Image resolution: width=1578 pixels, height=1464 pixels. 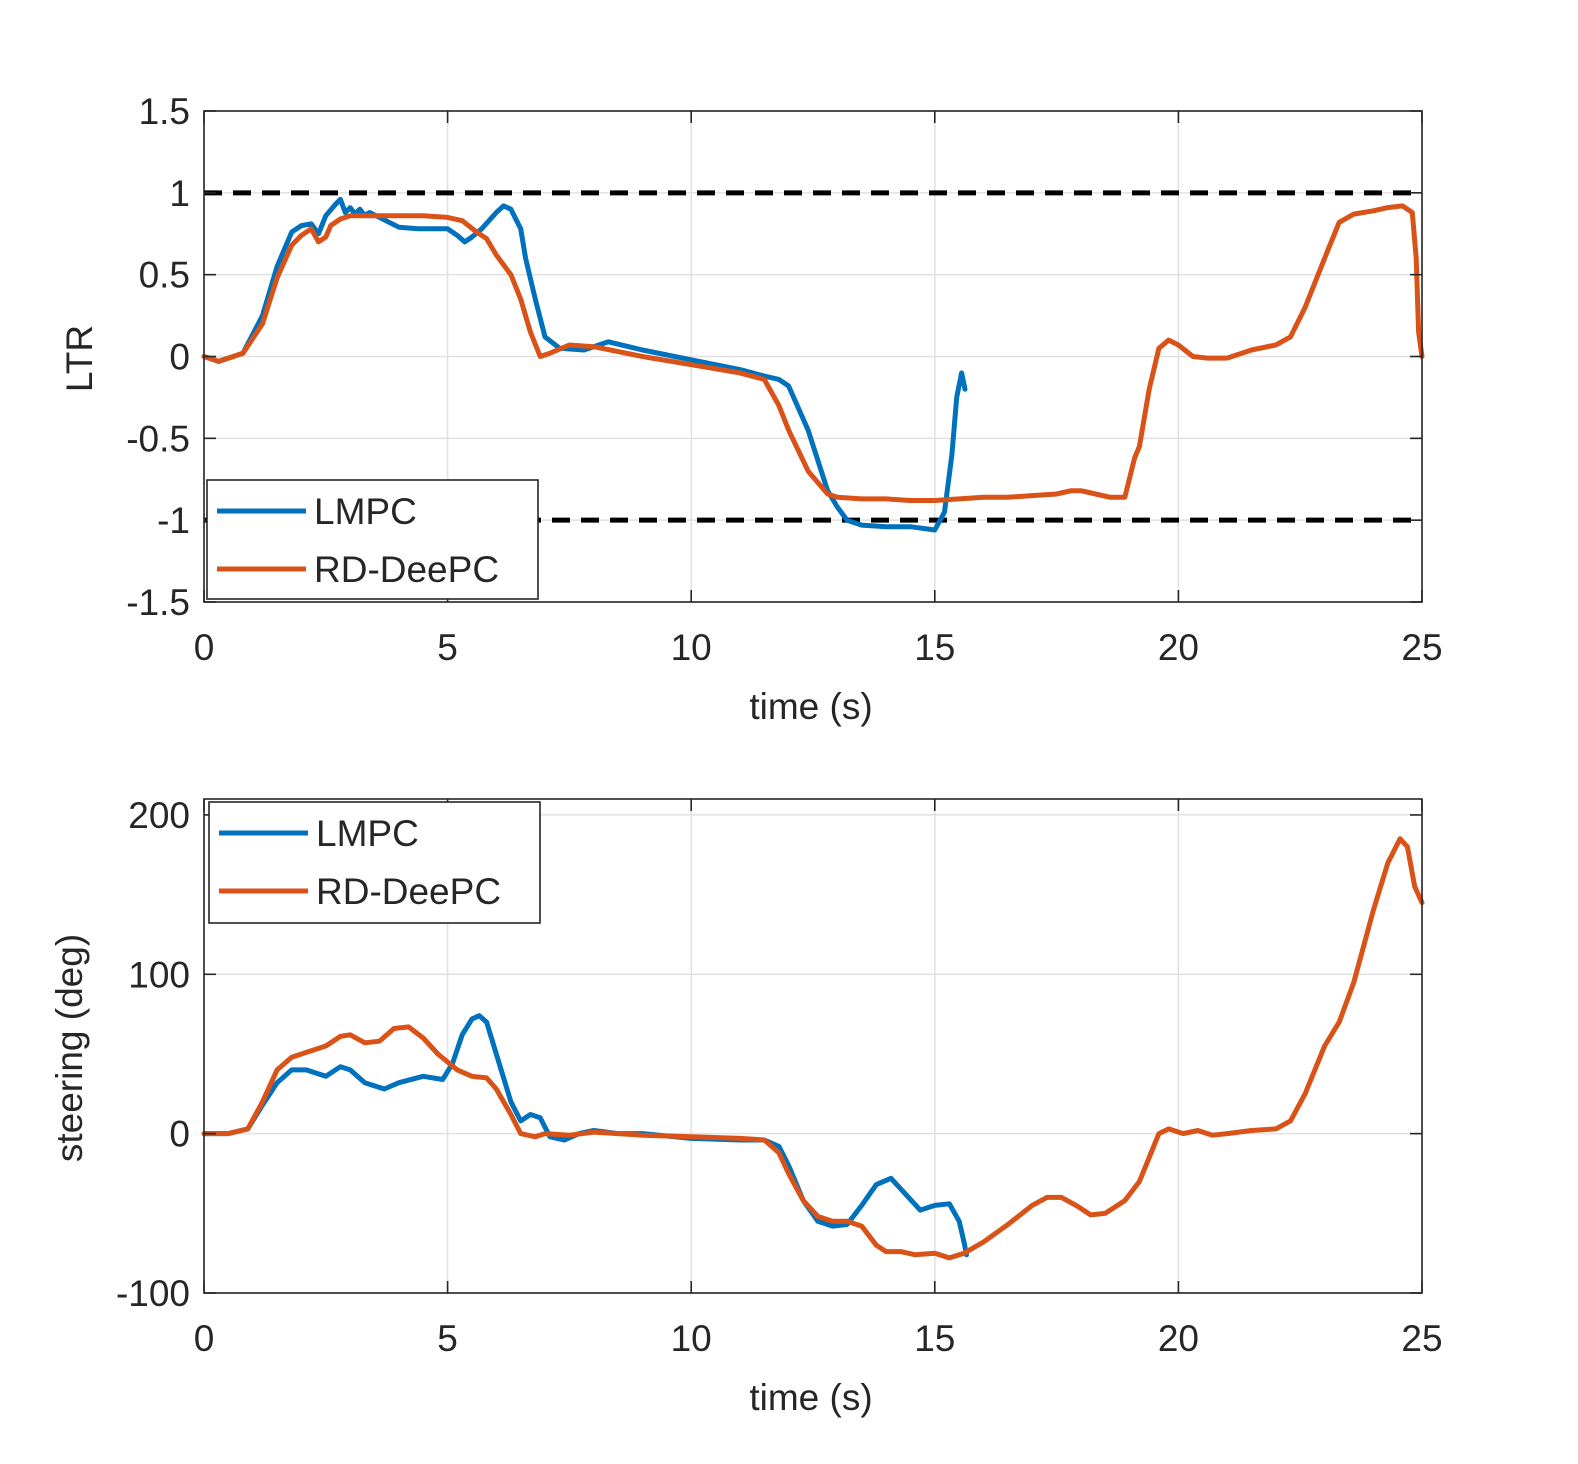 What do you see at coordinates (173, 520) in the screenshot?
I see `y-tick-label: -1` at bounding box center [173, 520].